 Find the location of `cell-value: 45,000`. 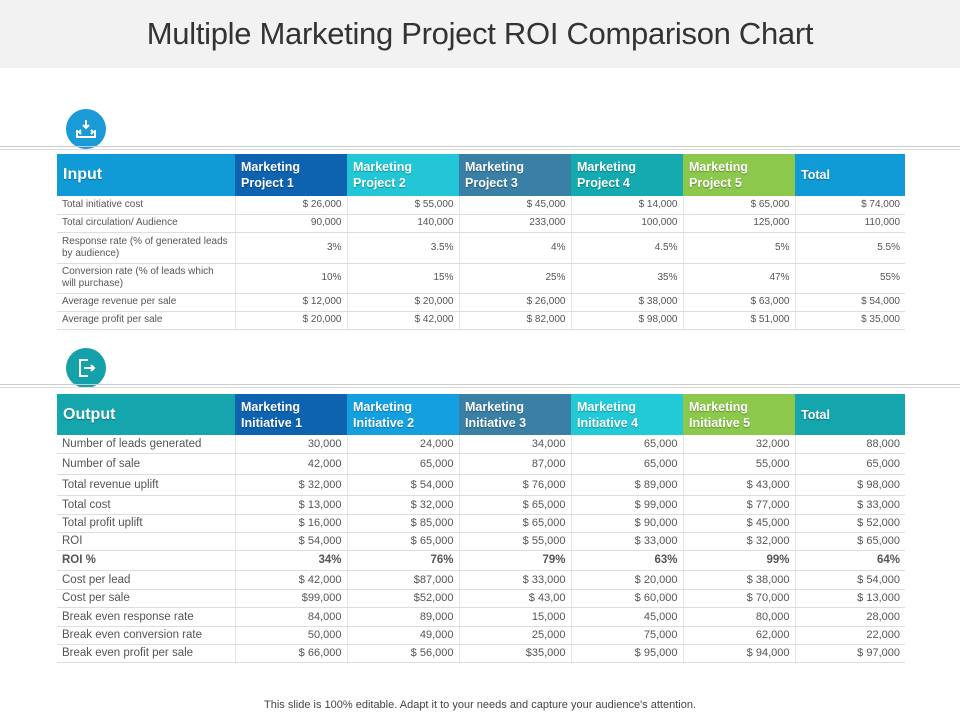

cell-value: 45,000 is located at coordinates (627, 617).